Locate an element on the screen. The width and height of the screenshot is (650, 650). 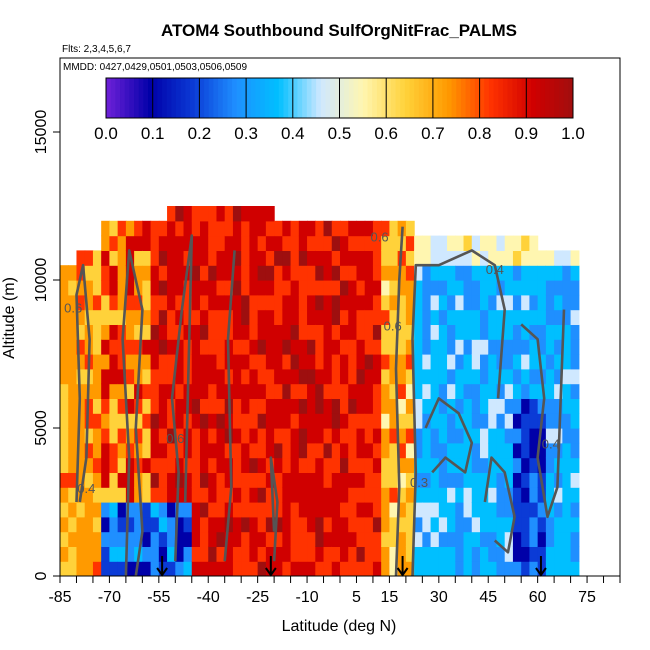
colorbar-tick-label: 0.6 is located at coordinates (386, 133).